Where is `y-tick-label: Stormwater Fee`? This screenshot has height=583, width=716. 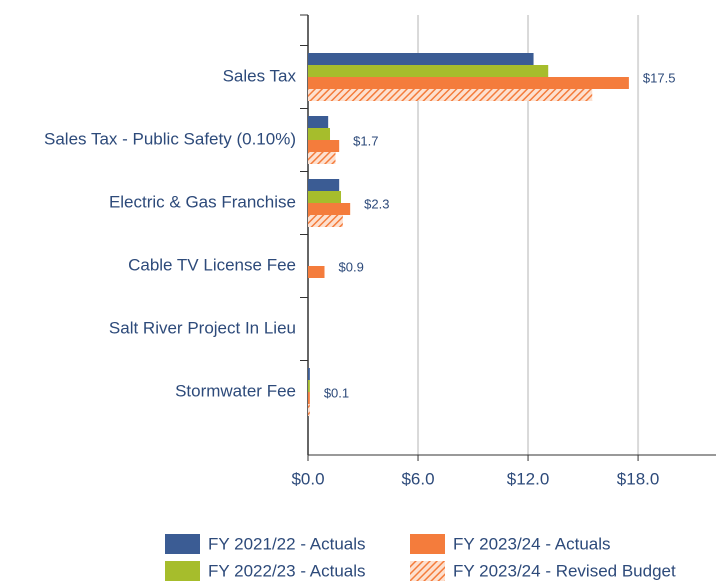 y-tick-label: Stormwater Fee is located at coordinates (235, 390).